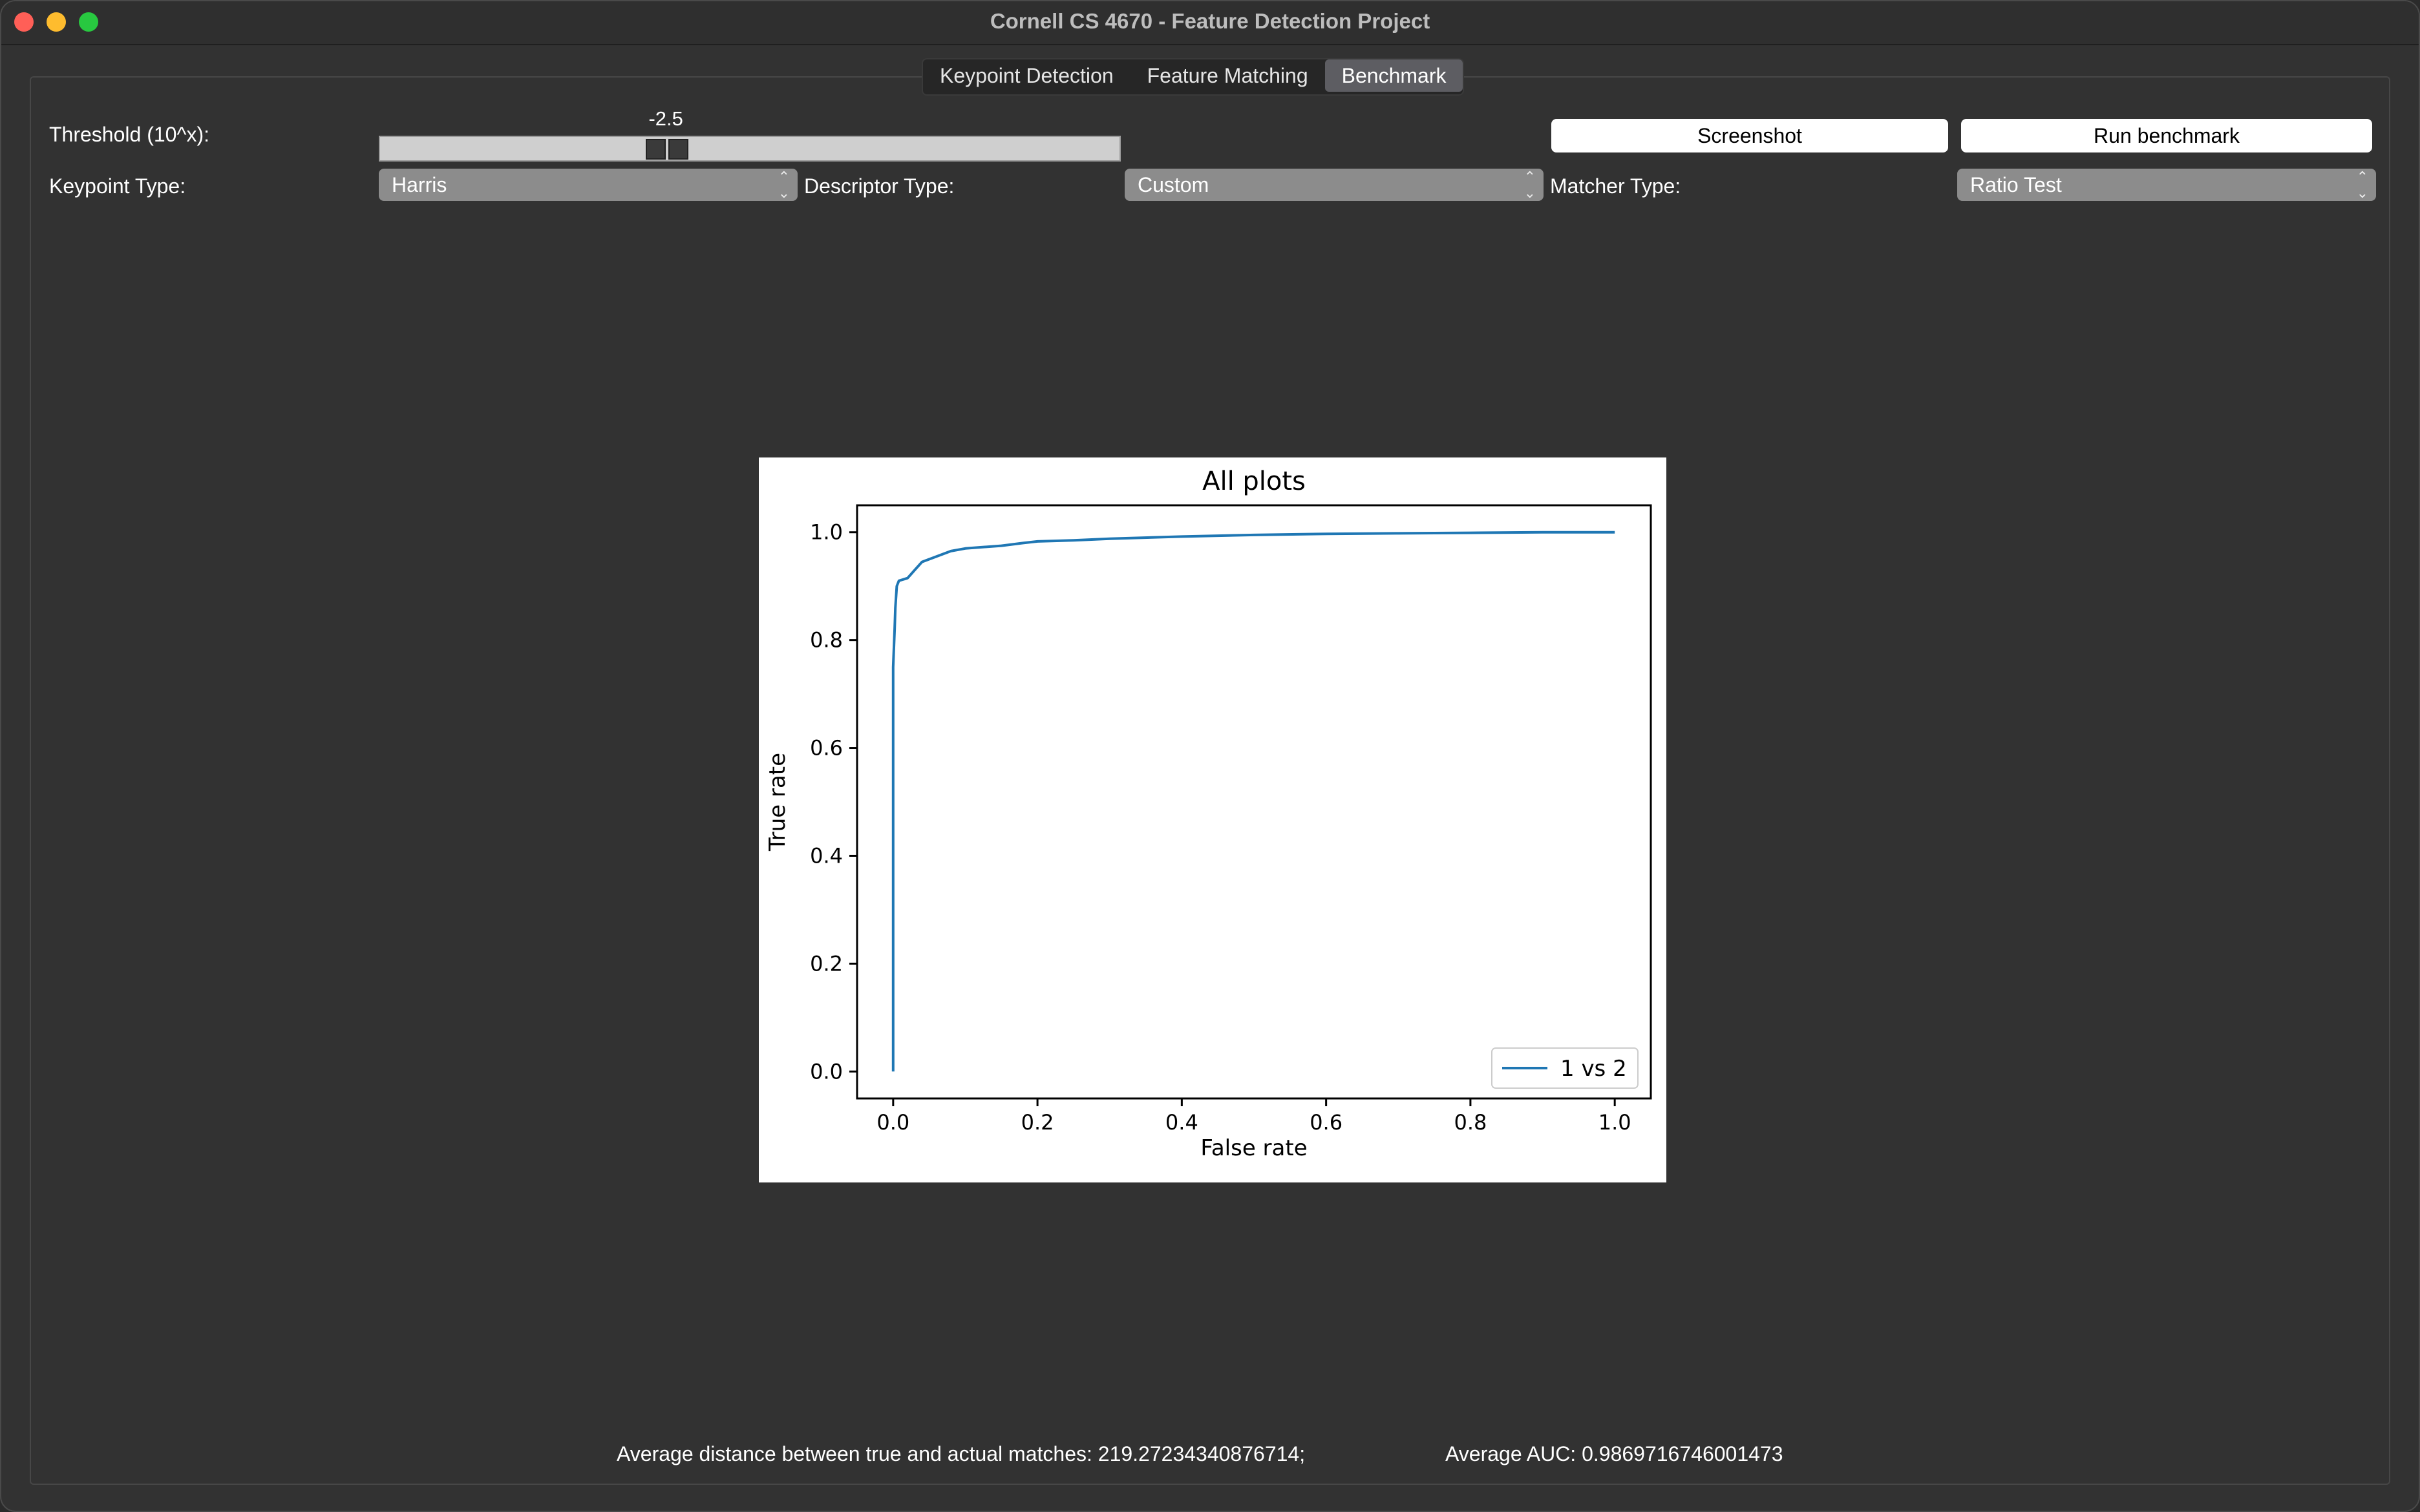  Describe the element at coordinates (1749, 136) in the screenshot. I see `screenshot-button: Screenshot` at that location.